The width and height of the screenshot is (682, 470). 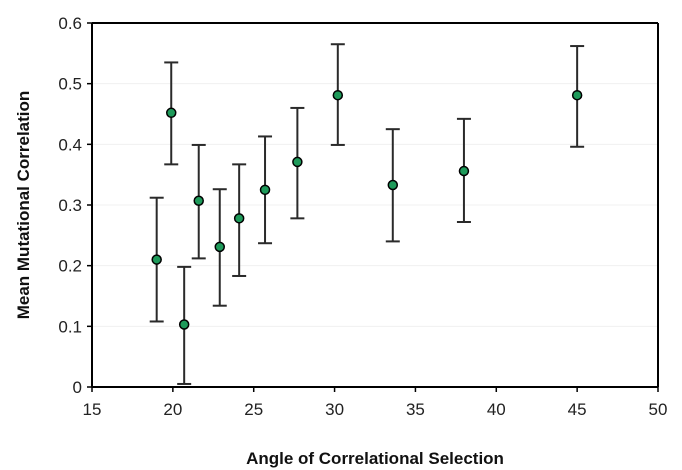 I want to click on x-tick-label: 45, so click(x=577, y=409).